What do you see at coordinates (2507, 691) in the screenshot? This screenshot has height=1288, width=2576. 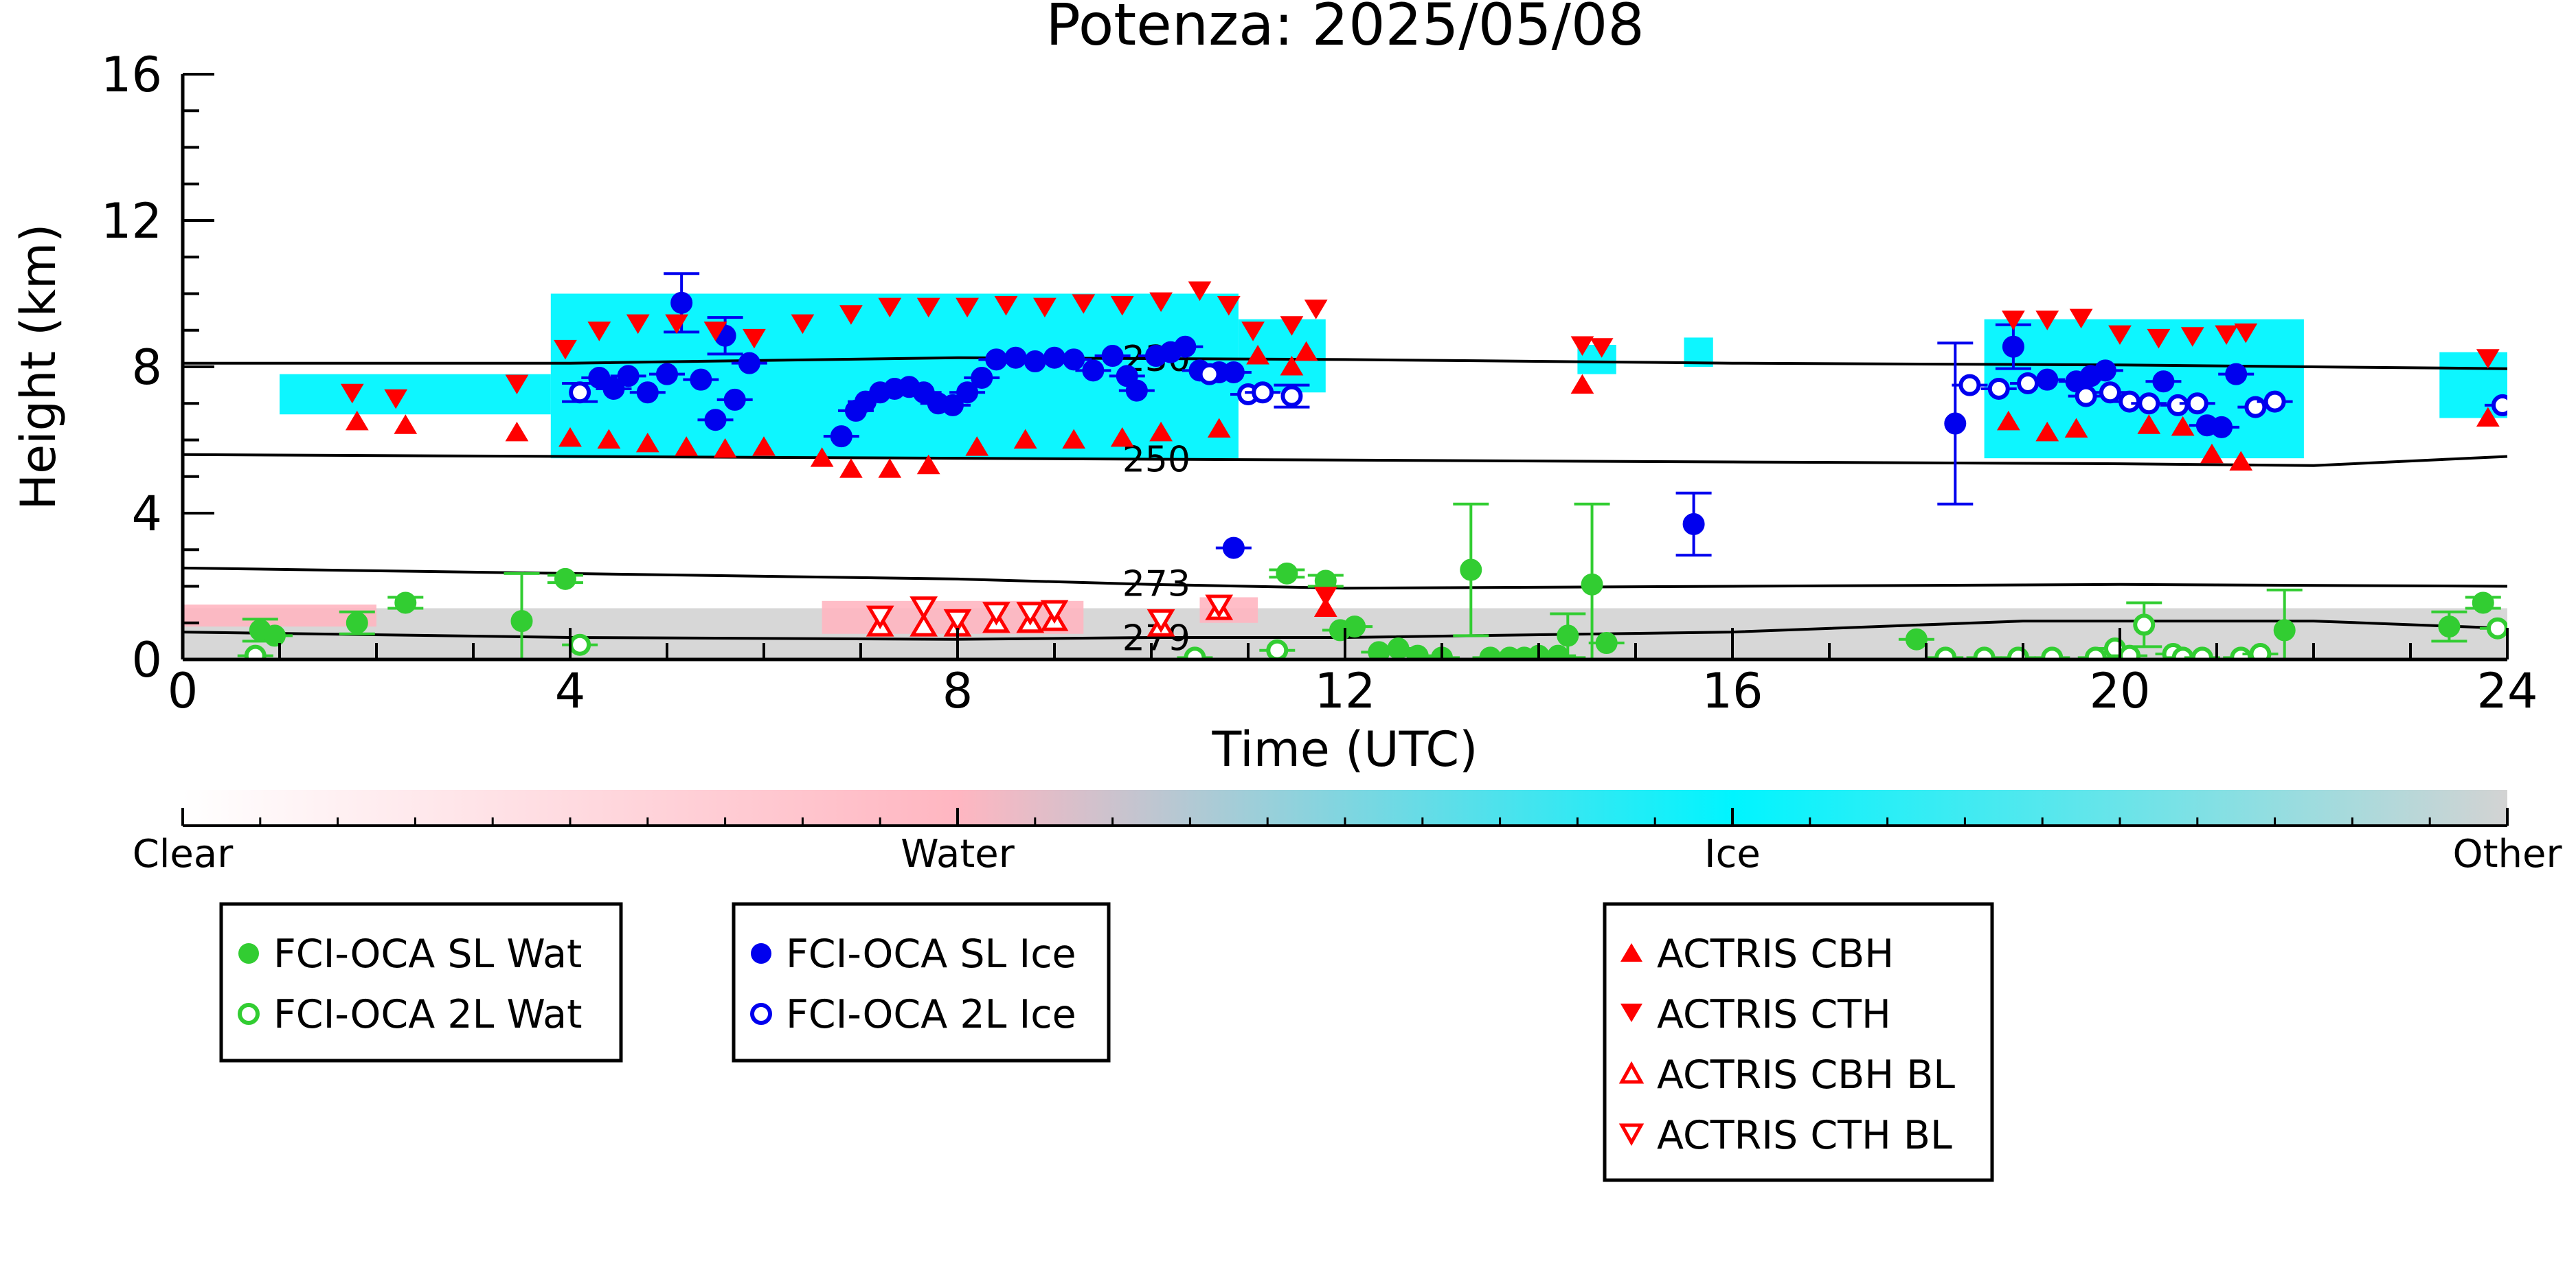 I see `x-tick-label-24: 24` at bounding box center [2507, 691].